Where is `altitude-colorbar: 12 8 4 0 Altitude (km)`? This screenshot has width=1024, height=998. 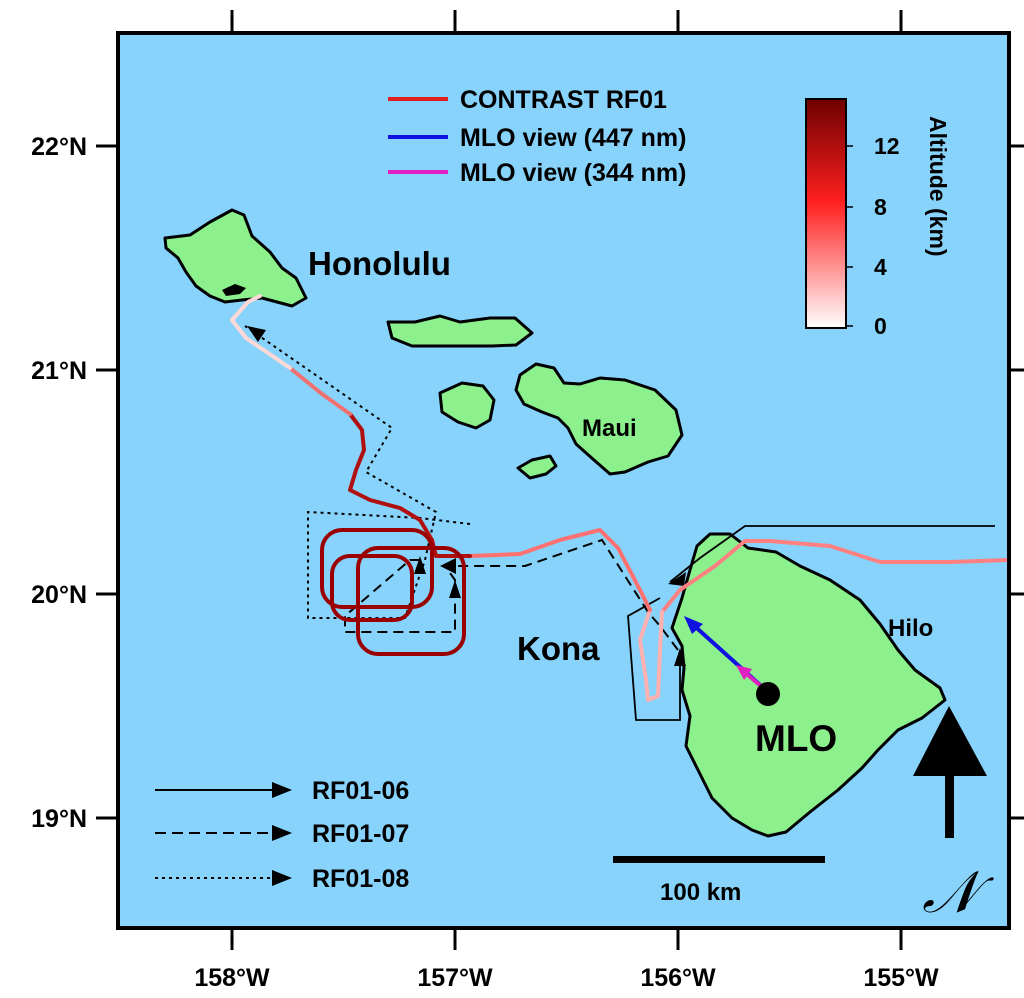
altitude-colorbar: 12 8 4 0 Altitude (km) is located at coordinates (878, 218).